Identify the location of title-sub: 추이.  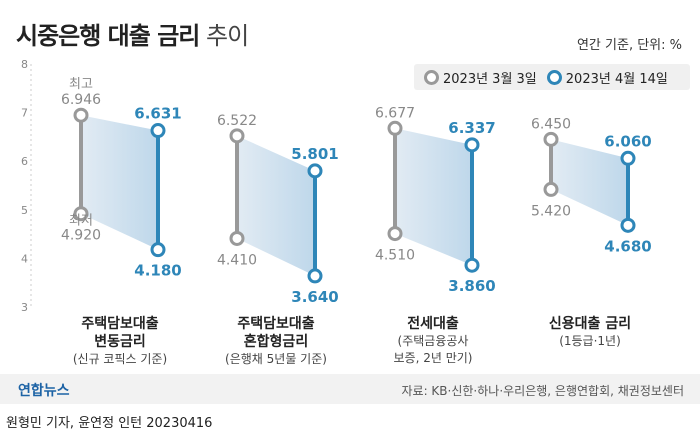
(227, 36).